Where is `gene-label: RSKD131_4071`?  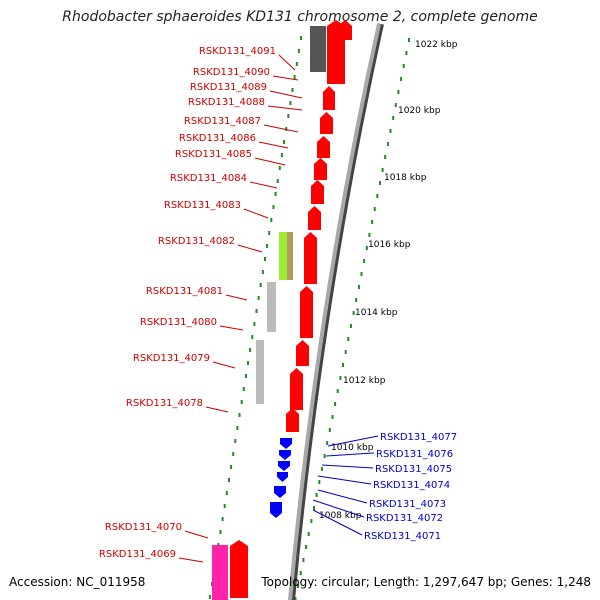 gene-label: RSKD131_4071 is located at coordinates (402, 536).